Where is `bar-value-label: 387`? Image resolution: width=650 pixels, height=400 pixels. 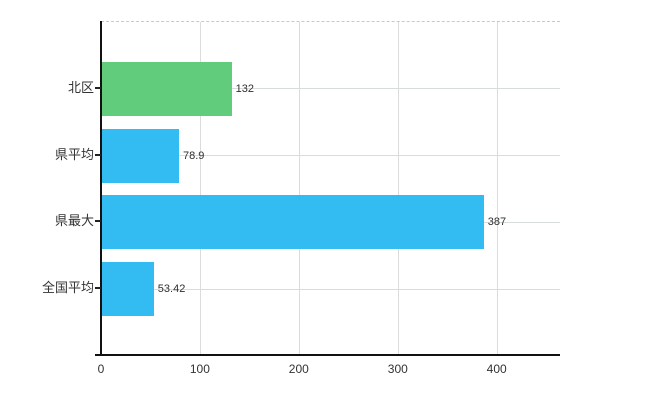 bar-value-label: 387 is located at coordinates (497, 222).